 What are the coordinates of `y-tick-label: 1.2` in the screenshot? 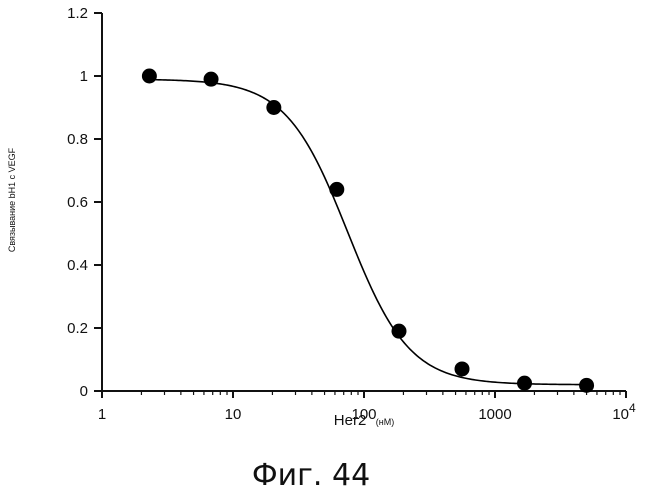 It's located at (77, 13).